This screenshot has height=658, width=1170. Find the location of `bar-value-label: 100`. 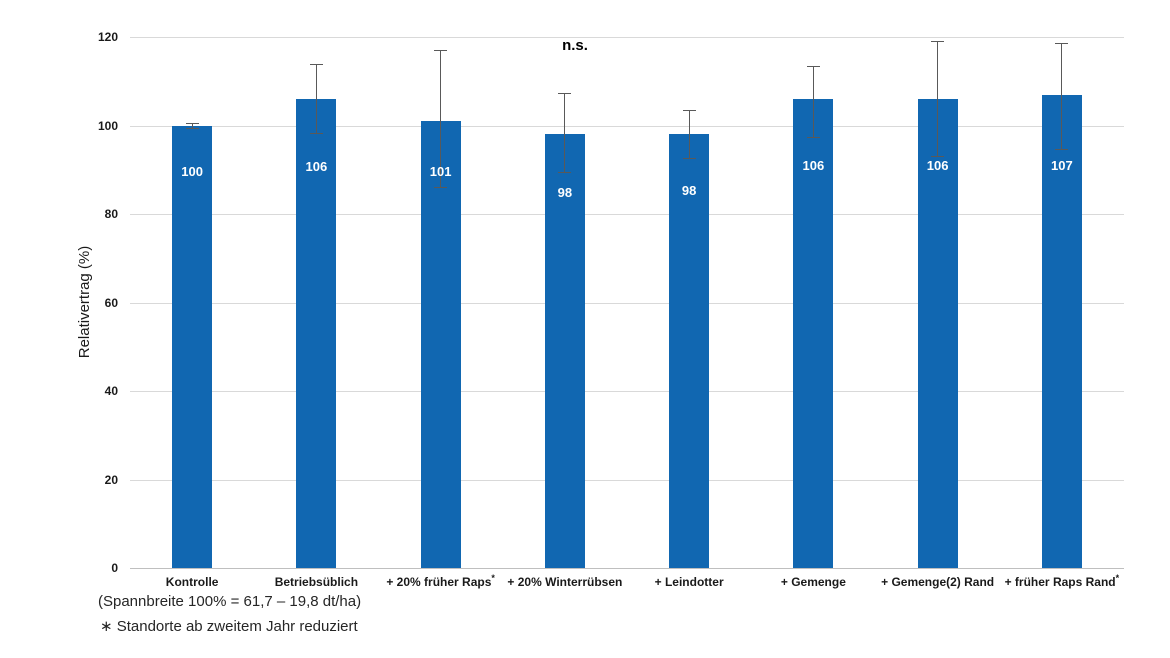

bar-value-label: 100 is located at coordinates (192, 171).